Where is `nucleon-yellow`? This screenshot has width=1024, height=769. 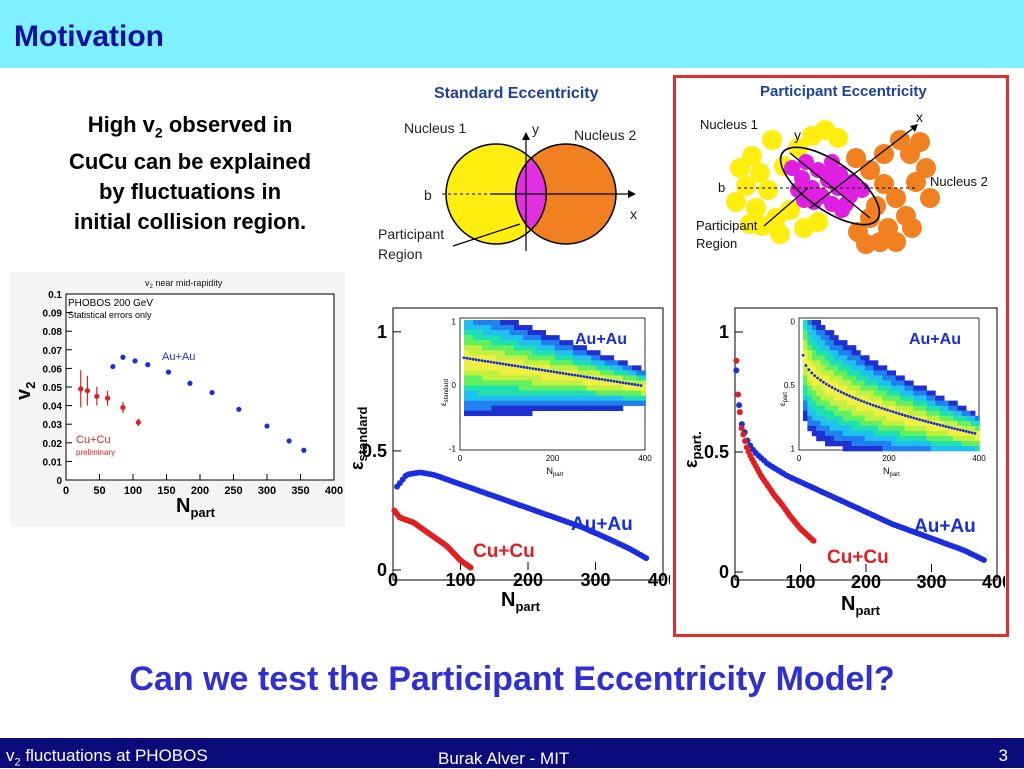 nucleon-yellow is located at coordinates (740, 168).